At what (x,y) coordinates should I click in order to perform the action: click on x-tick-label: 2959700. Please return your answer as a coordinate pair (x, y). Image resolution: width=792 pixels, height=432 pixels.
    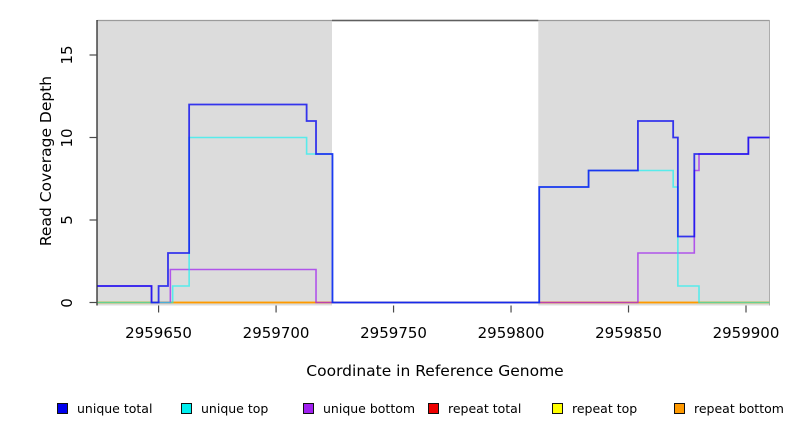
    Looking at the image, I should click on (276, 333).